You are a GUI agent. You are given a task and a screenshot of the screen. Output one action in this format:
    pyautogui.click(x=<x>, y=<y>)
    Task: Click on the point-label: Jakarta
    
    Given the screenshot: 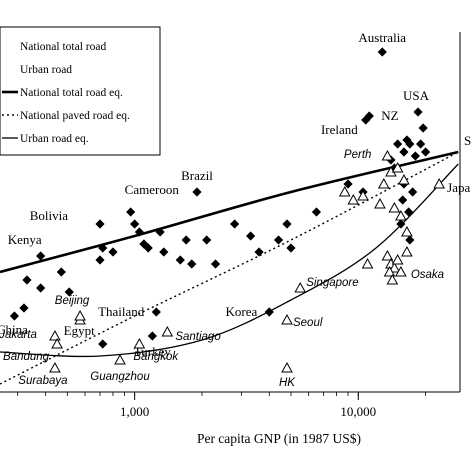 What is the action you would take?
    pyautogui.click(x=18, y=335)
    